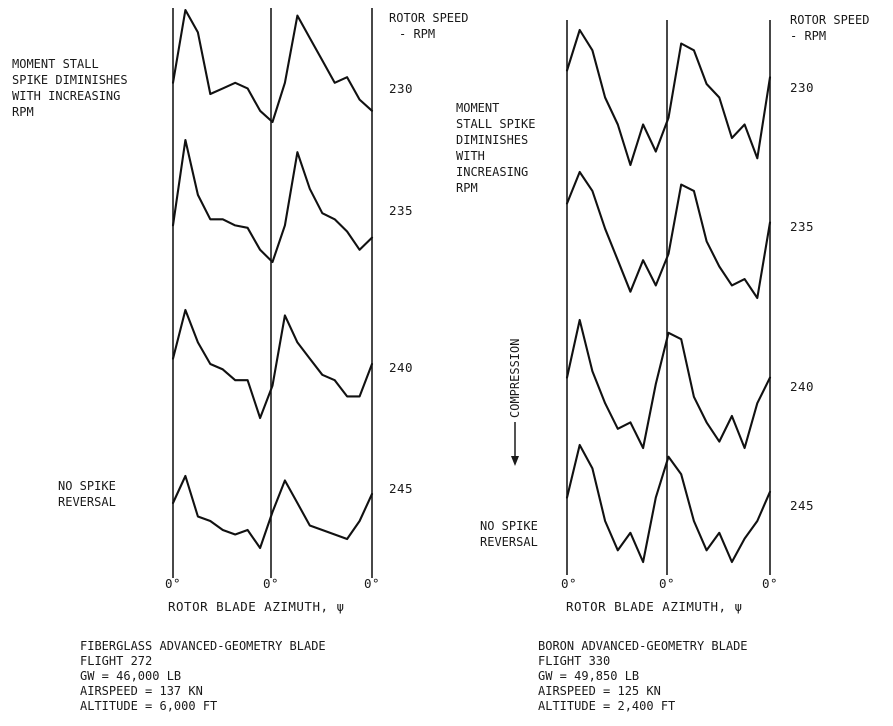 The height and width of the screenshot is (726, 893). I want to click on annotation-line: SPIKE DIMINISHES, so click(70, 80).